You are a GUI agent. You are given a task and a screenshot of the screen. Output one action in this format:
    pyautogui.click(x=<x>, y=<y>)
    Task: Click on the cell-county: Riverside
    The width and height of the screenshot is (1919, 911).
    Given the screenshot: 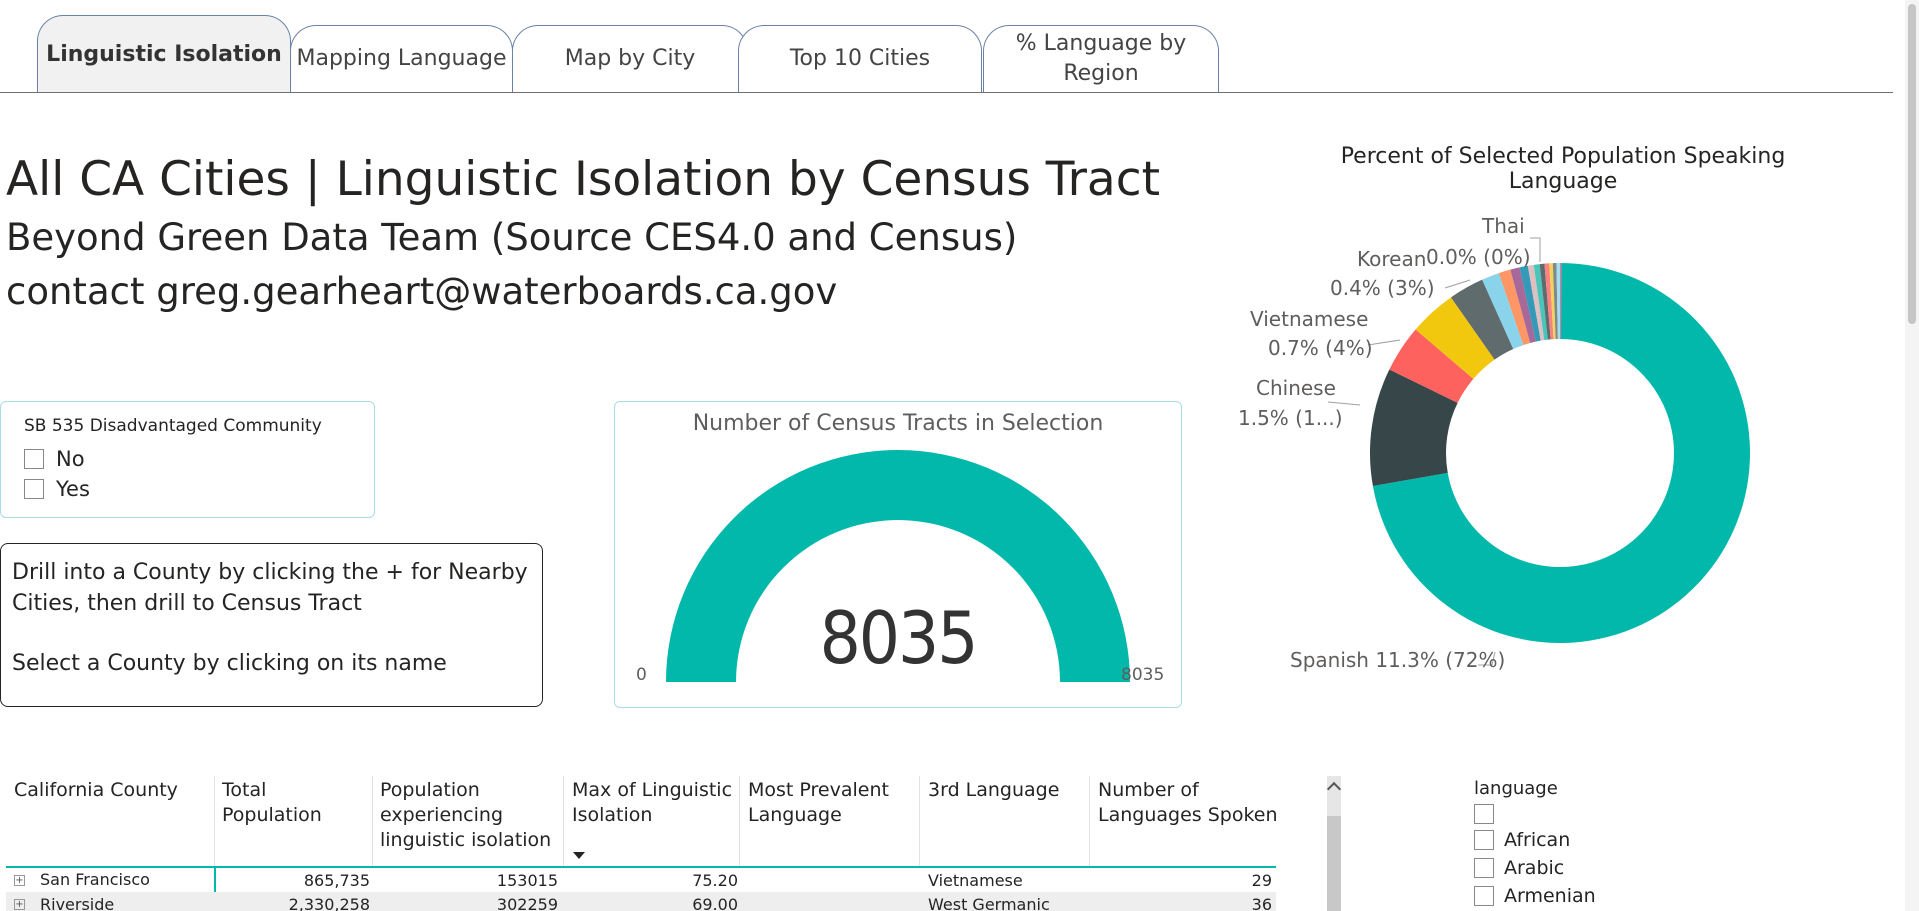 What is the action you would take?
    pyautogui.click(x=77, y=903)
    